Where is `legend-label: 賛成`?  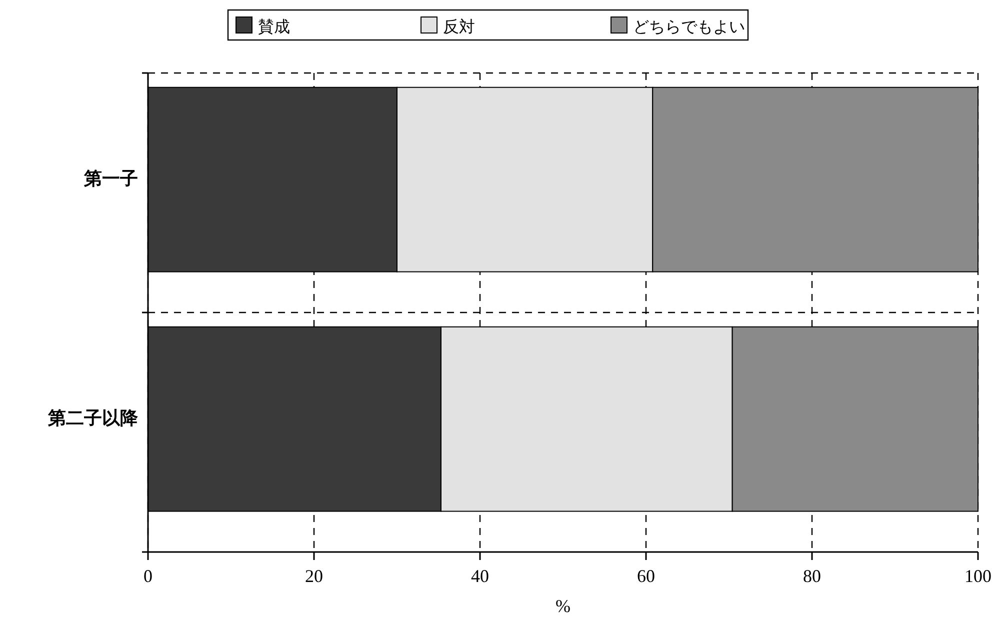 legend-label: 賛成 is located at coordinates (274, 26).